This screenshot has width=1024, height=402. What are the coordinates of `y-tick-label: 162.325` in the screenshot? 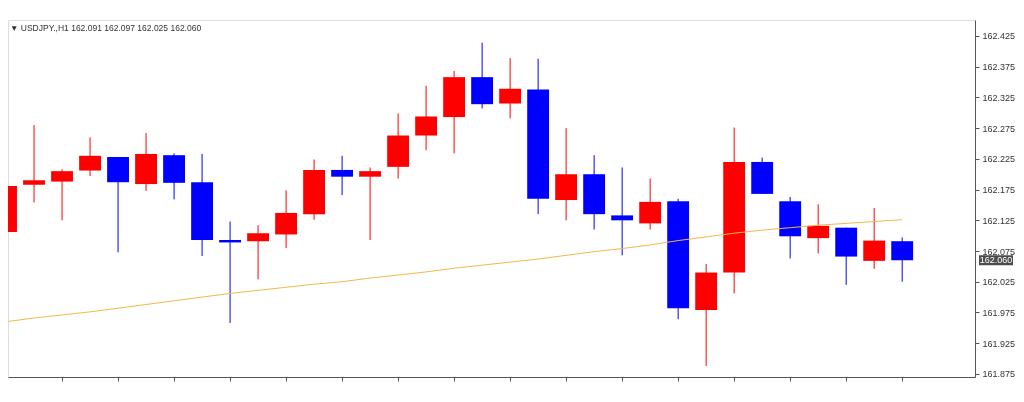 It's located at (999, 97).